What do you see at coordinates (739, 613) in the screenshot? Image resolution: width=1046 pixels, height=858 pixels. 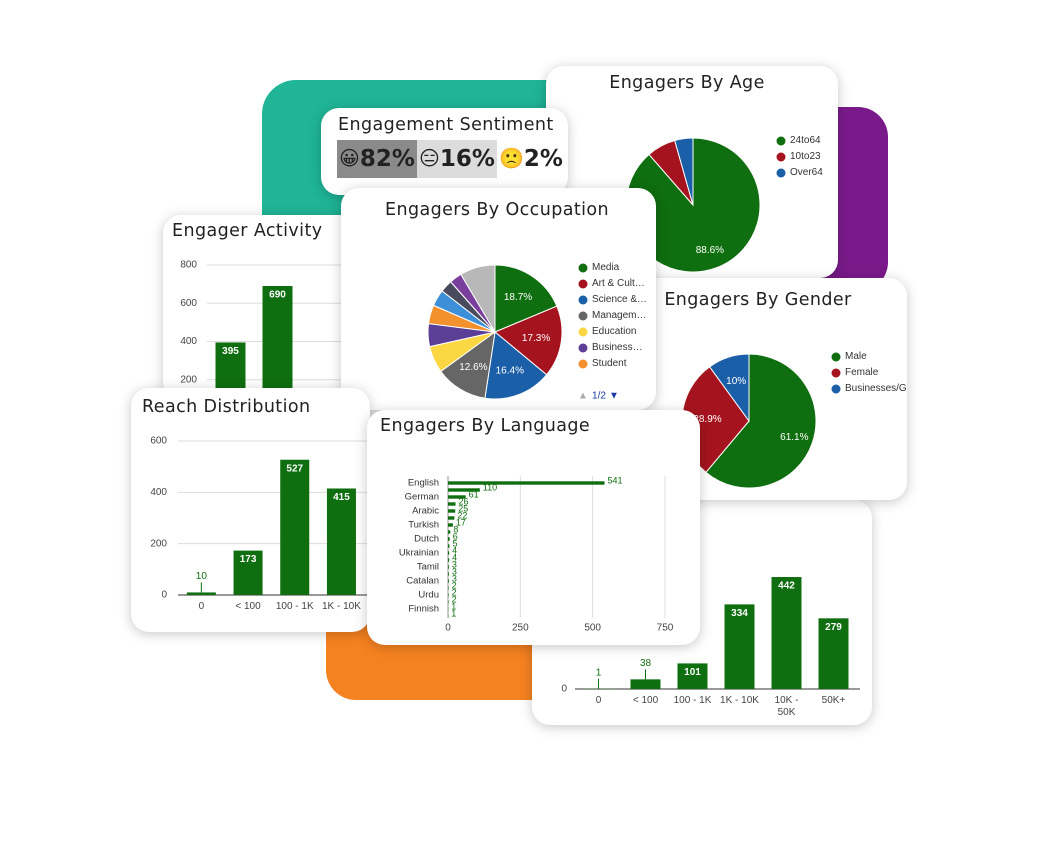 I see `bar-value-label: 334` at bounding box center [739, 613].